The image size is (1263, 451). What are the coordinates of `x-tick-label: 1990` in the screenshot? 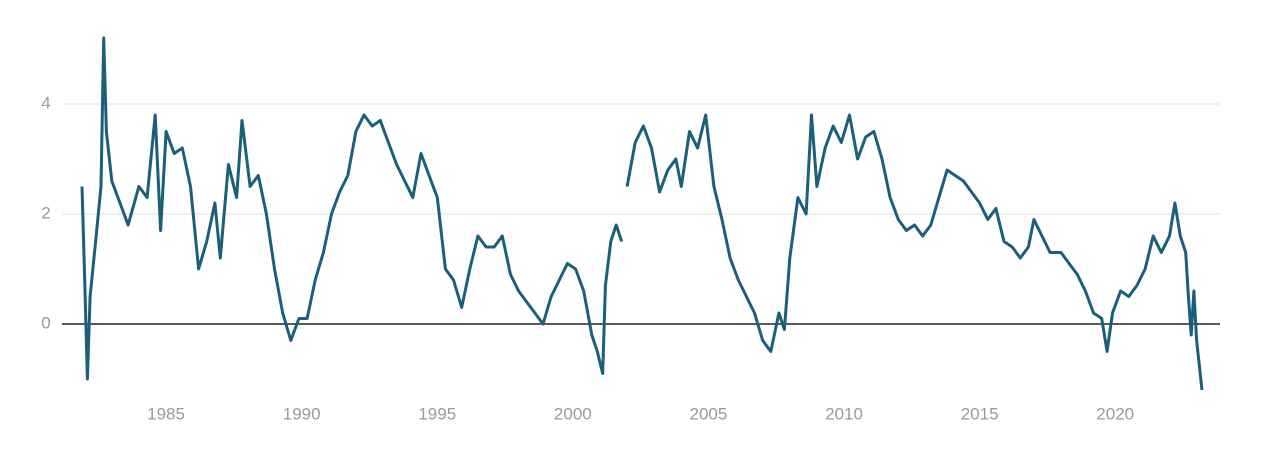 It's located at (302, 413).